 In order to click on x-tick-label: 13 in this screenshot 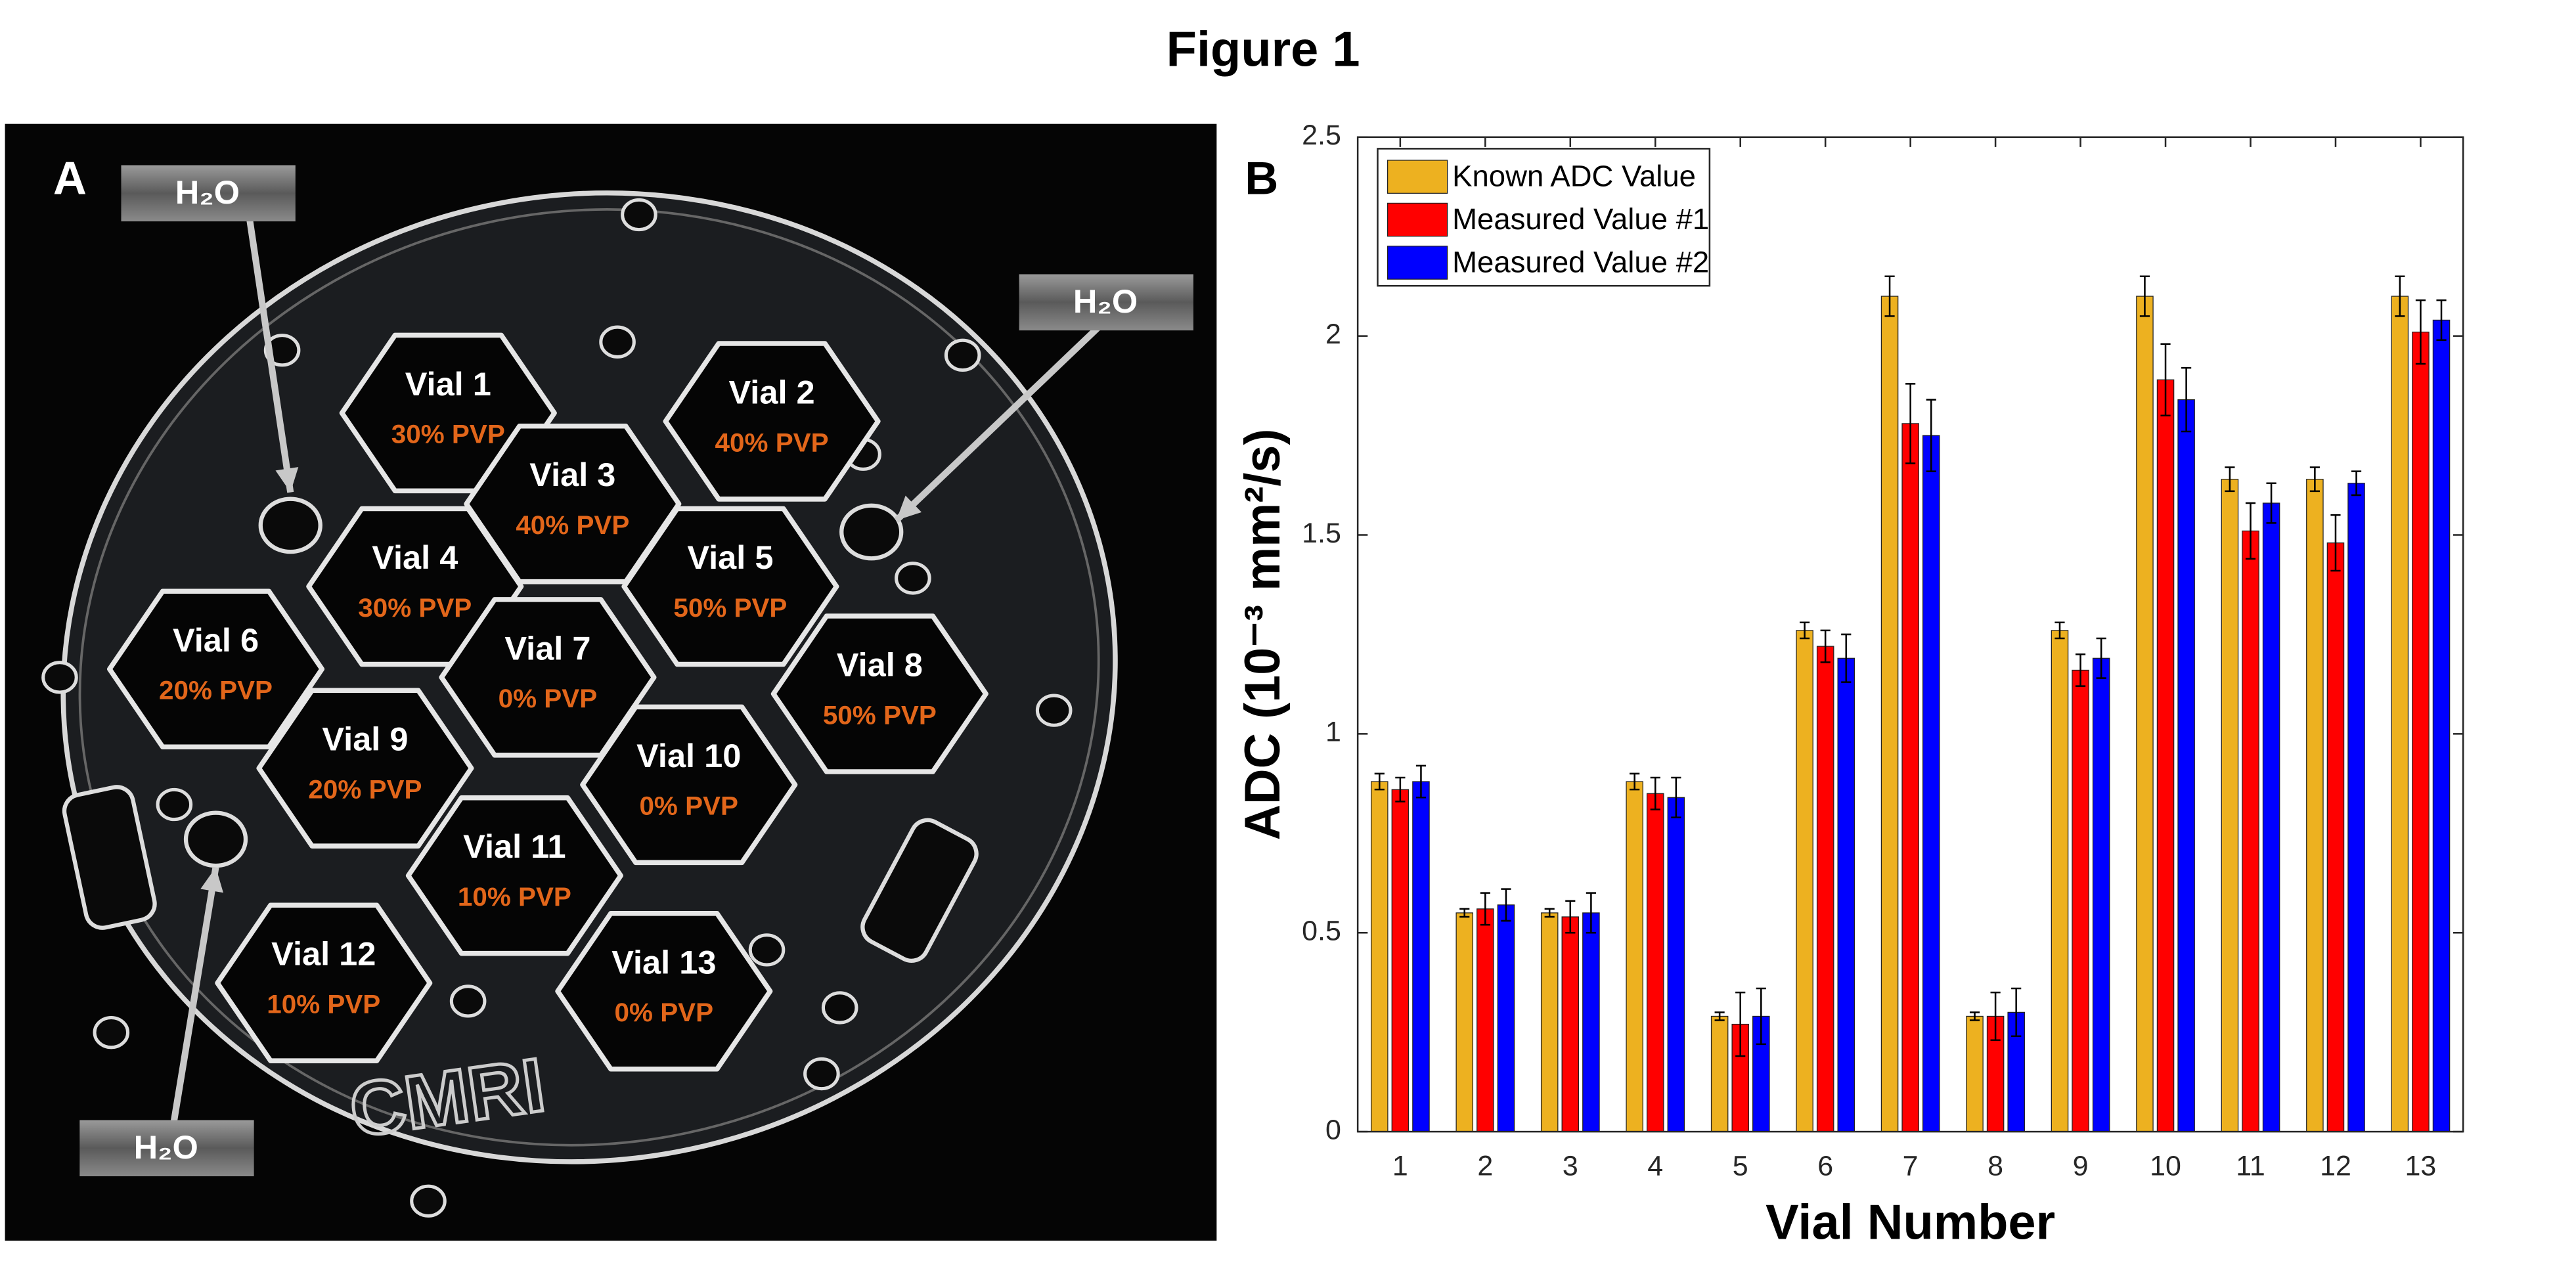, I will do `click(2421, 1166)`.